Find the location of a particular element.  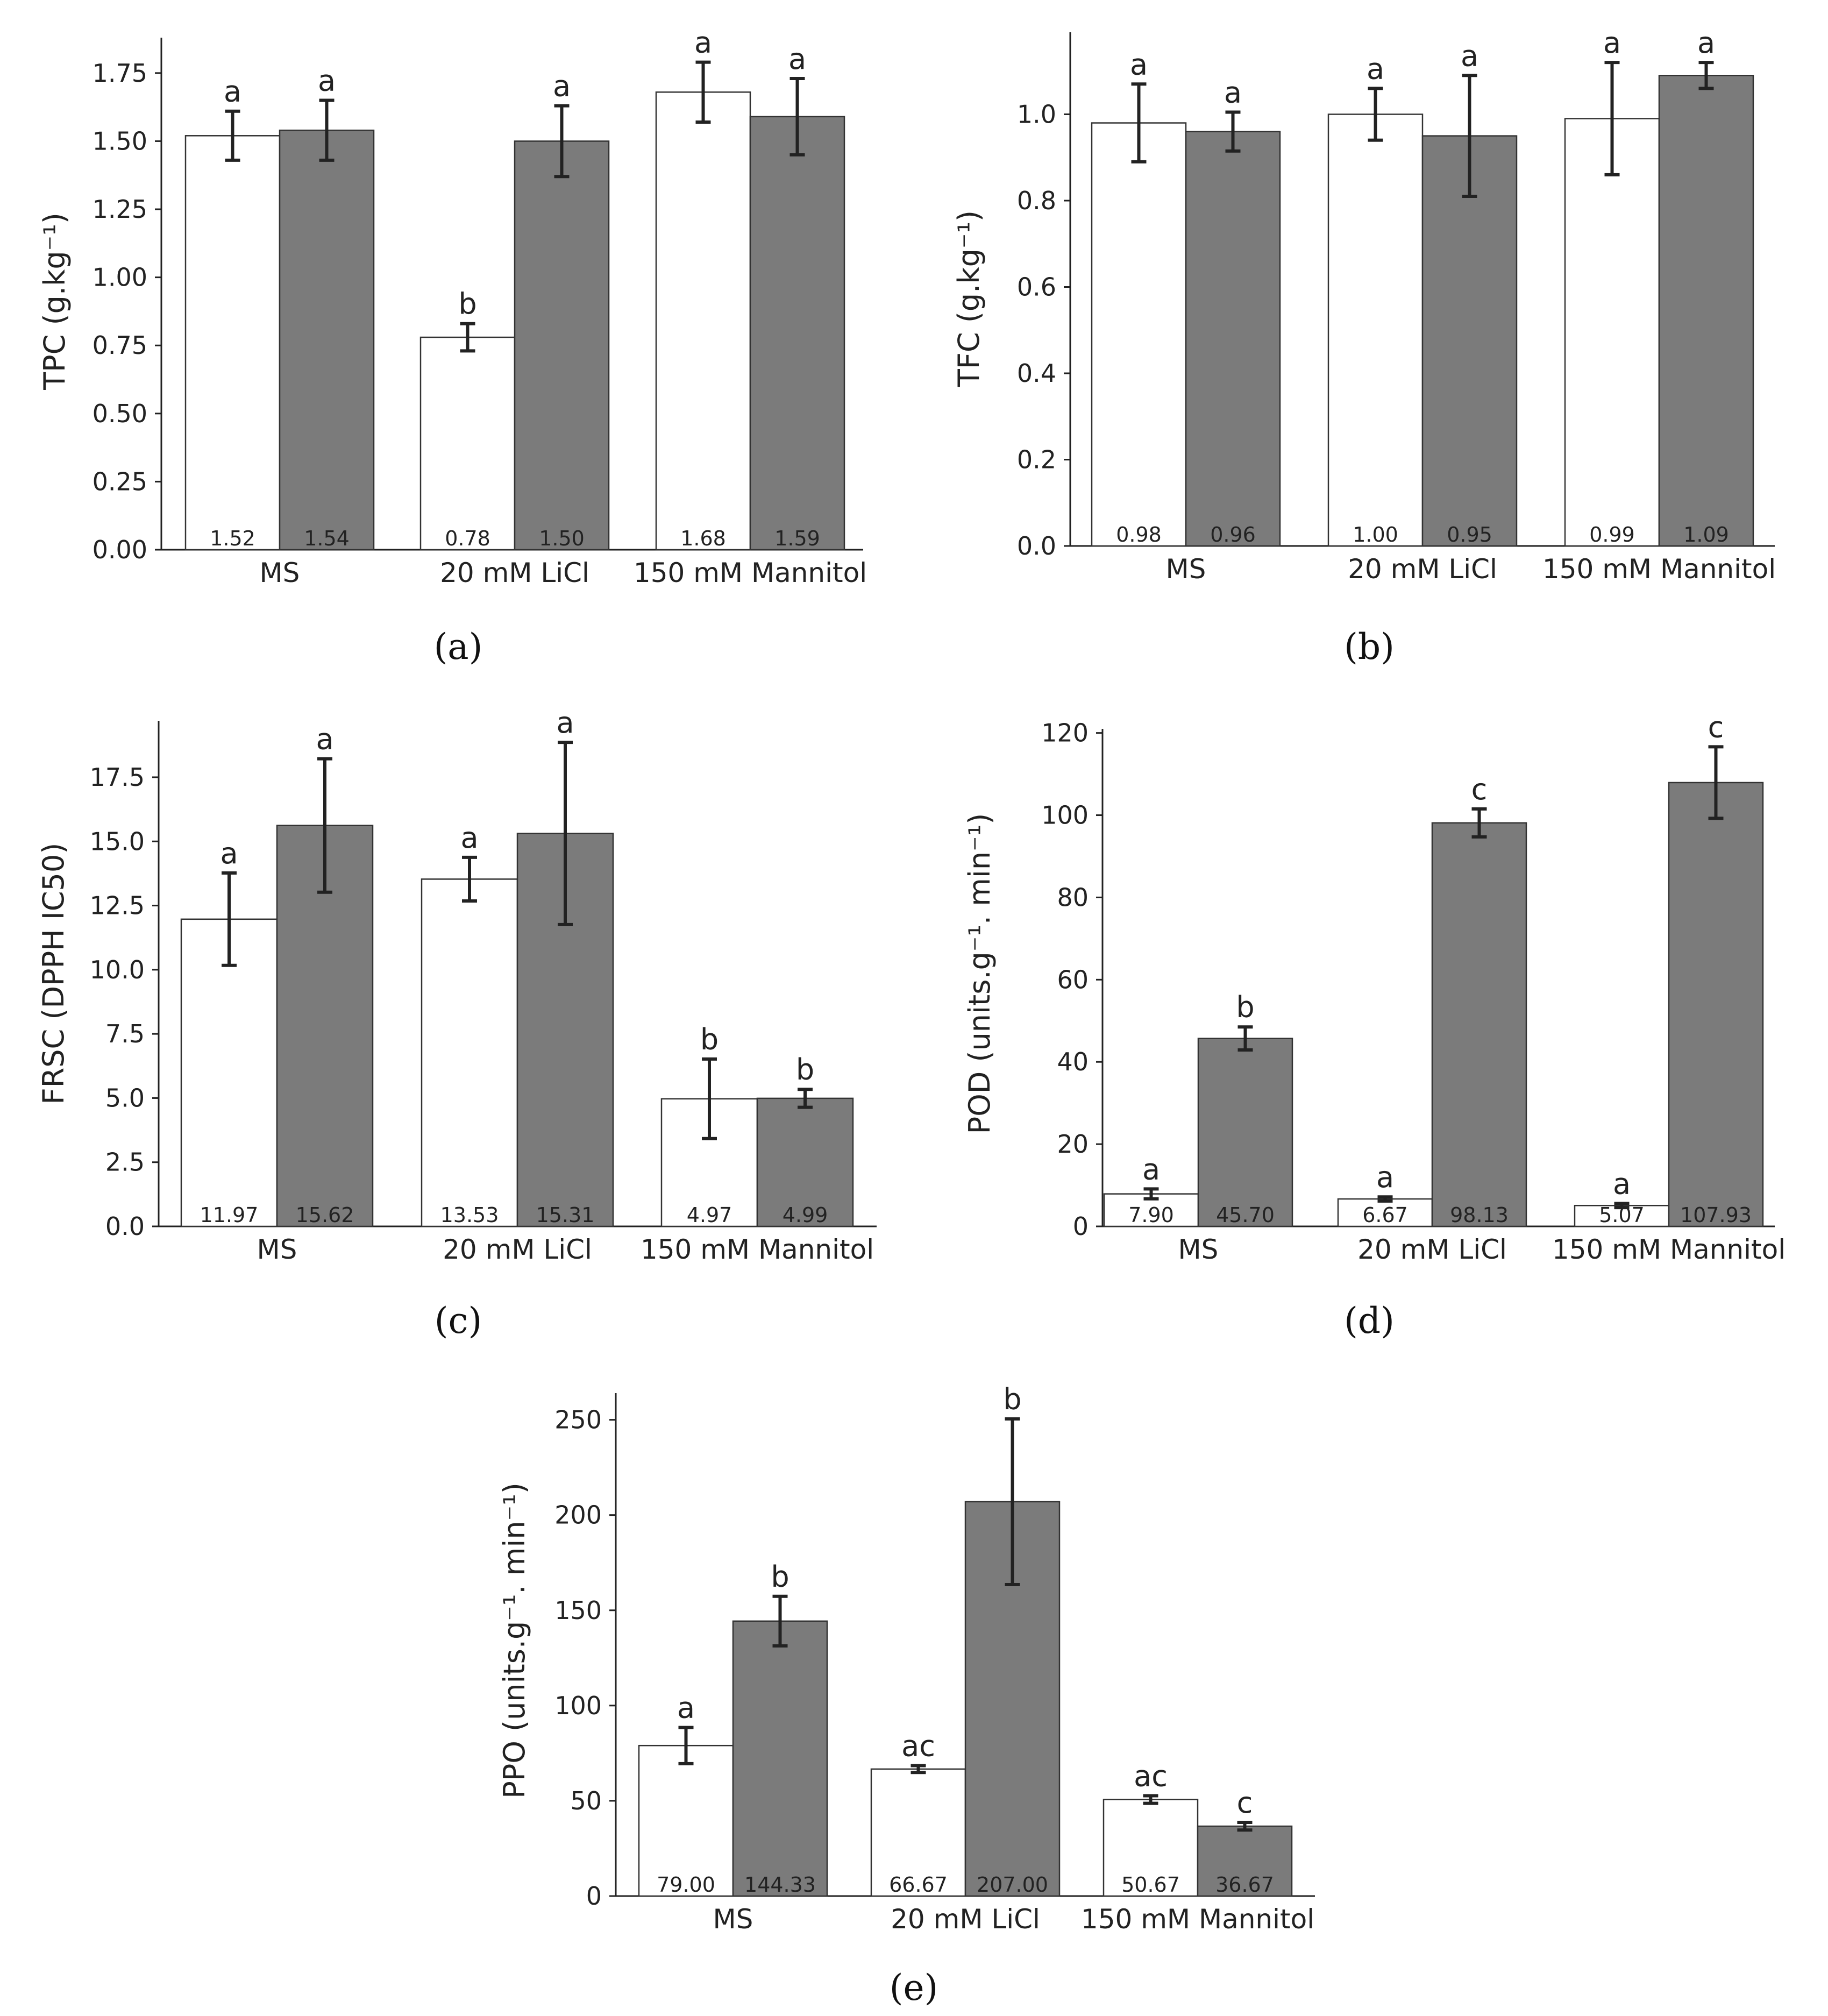

bar-value-label: 4.99 is located at coordinates (806, 1215).